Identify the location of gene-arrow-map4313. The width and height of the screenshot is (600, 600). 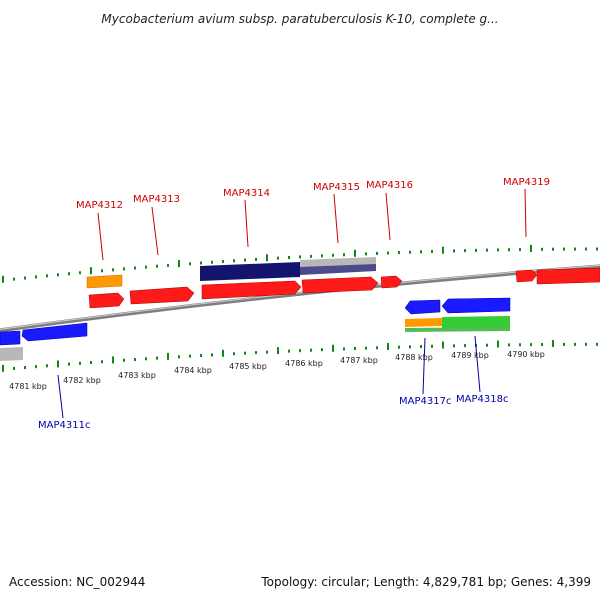
(162, 295).